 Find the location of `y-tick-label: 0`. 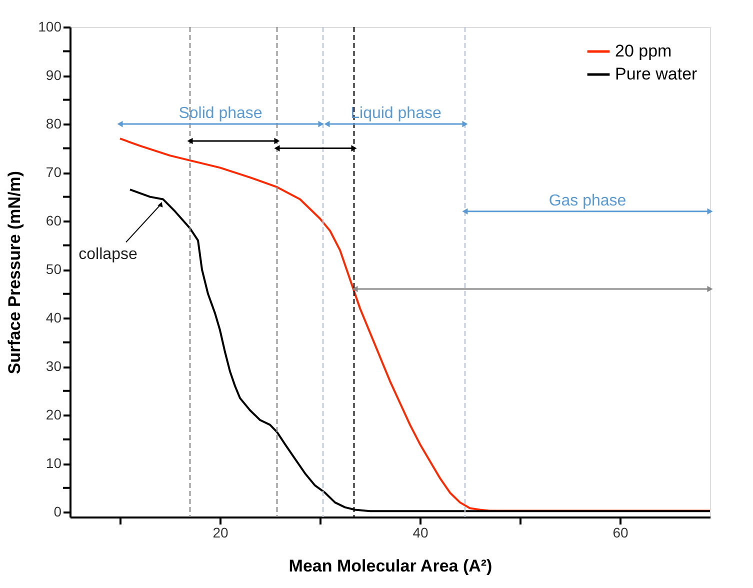

y-tick-label: 0 is located at coordinates (58, 512).